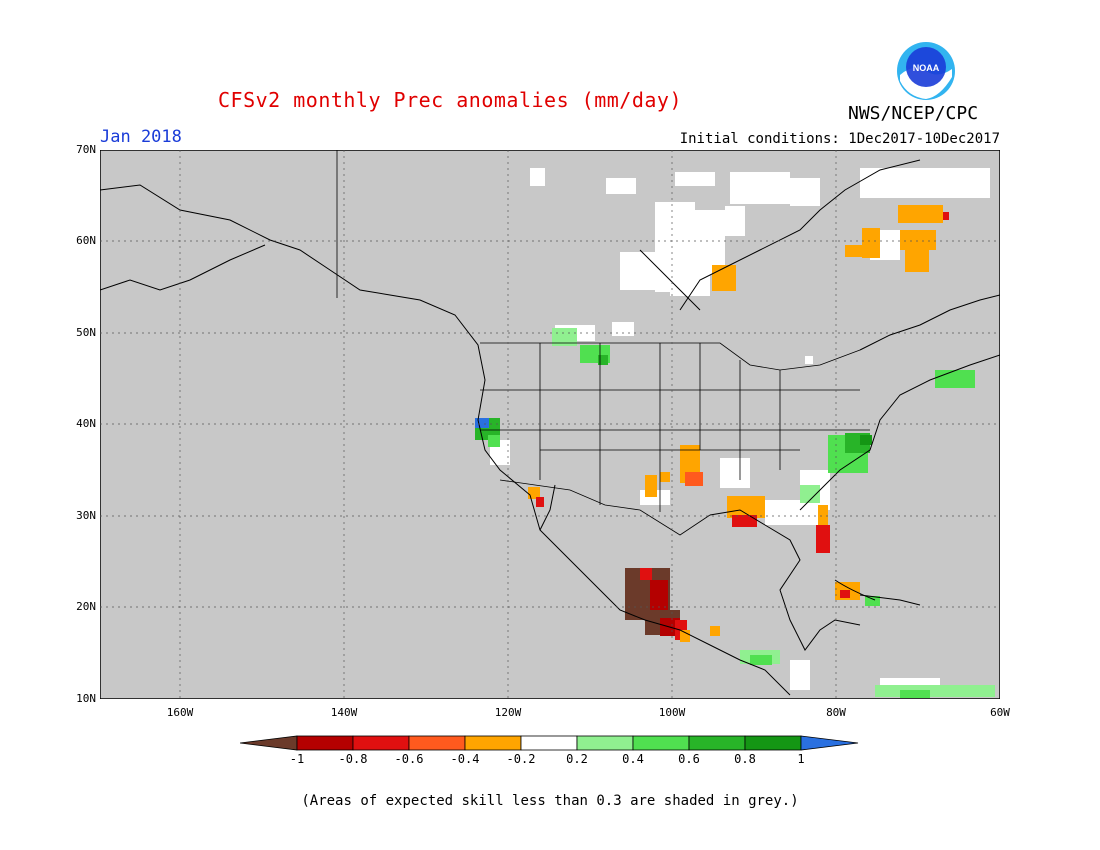 The width and height of the screenshot is (1100, 850). Describe the element at coordinates (86, 149) in the screenshot. I see `lat-label-70n: 70N` at that location.